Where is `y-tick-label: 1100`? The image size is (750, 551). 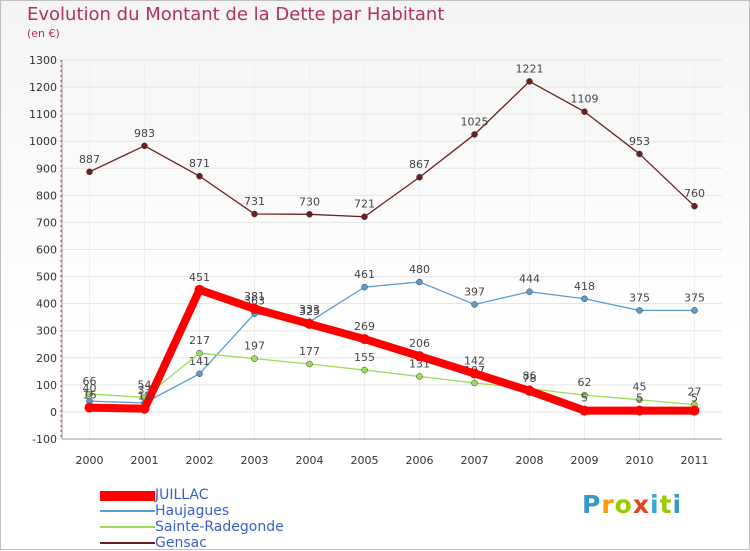 y-tick-label: 1100 is located at coordinates (43, 114).